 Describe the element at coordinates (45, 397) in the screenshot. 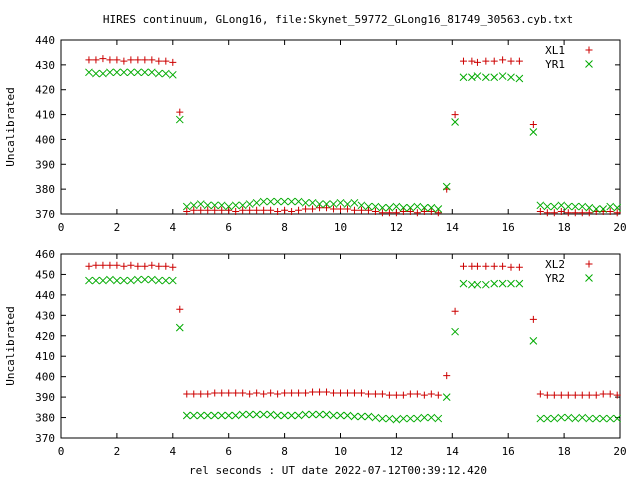

I see `y-tick-label: 390` at that location.